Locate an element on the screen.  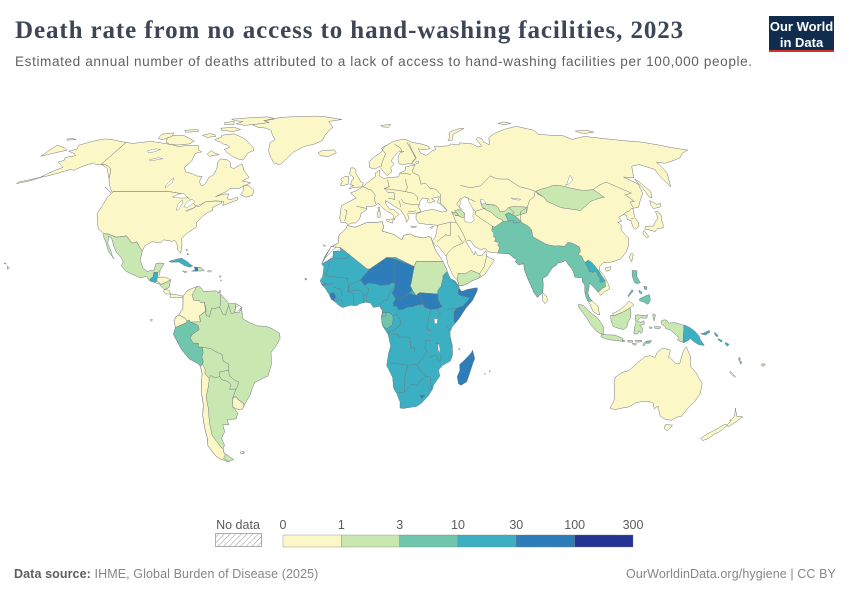
svg-text: 0 is located at coordinates (283, 525).